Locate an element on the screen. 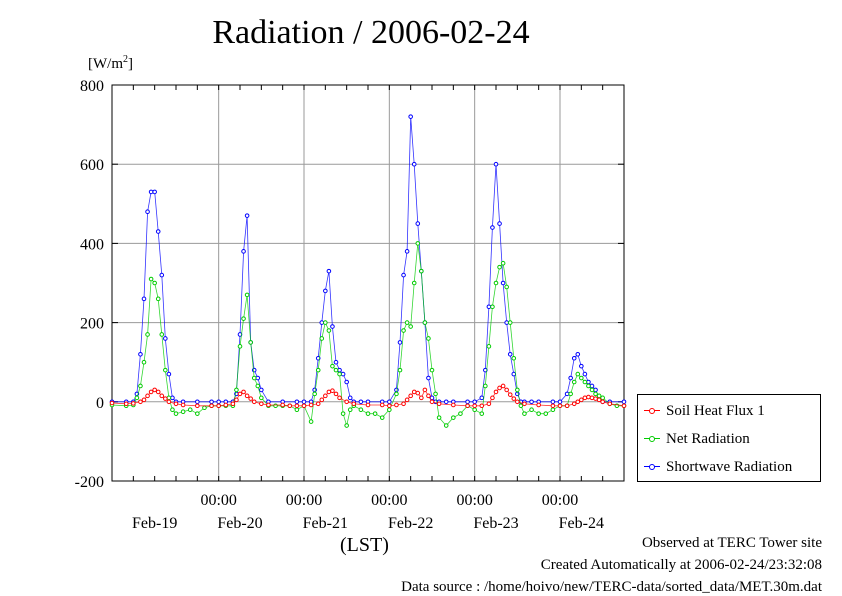 The height and width of the screenshot is (596, 842). y-axis-unit-label: [W/m2] is located at coordinates (110, 63).